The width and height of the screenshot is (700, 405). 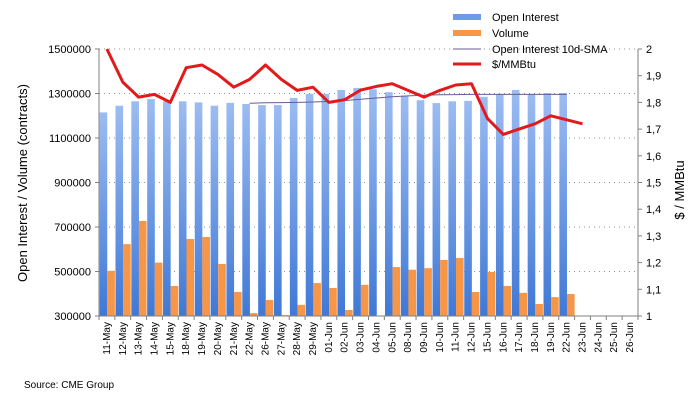 What do you see at coordinates (551, 337) in the screenshot?
I see `x-tick-label: 19-Jun` at bounding box center [551, 337].